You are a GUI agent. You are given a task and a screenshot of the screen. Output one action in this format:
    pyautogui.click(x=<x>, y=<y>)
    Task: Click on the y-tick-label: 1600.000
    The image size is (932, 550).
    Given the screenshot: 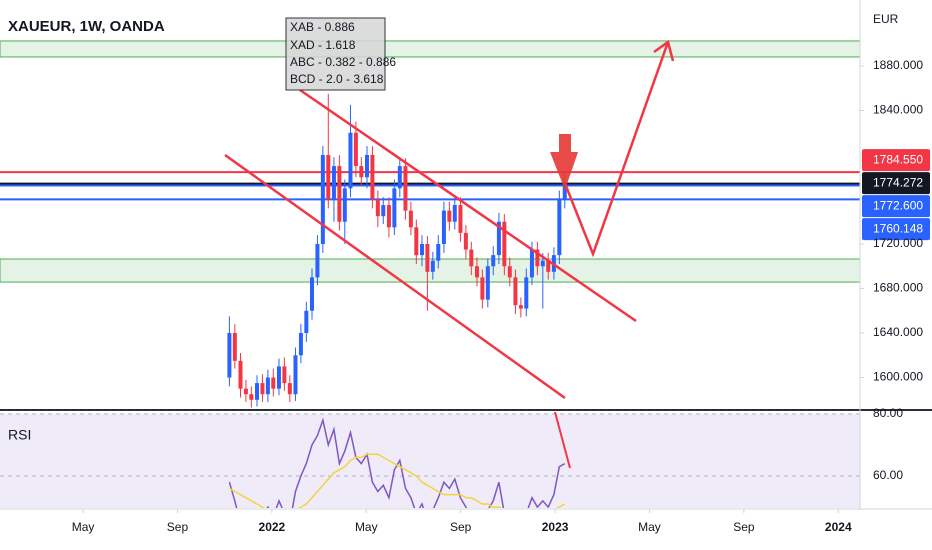 What is the action you would take?
    pyautogui.click(x=898, y=377)
    